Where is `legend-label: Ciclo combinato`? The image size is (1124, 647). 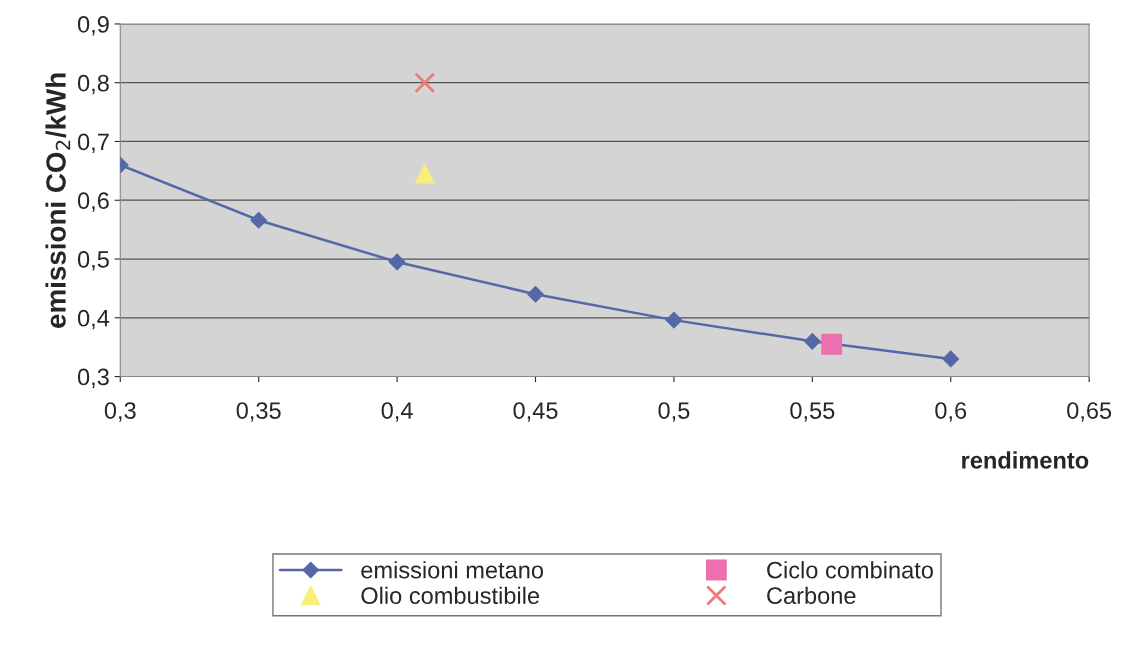
legend-label: Ciclo combinato is located at coordinates (850, 570).